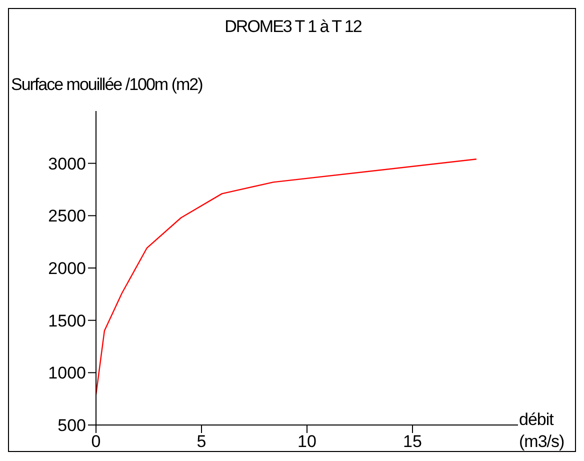 The height and width of the screenshot is (461, 584). What do you see at coordinates (541, 431) in the screenshot?
I see `x-axis-title: débit (m3/s)` at bounding box center [541, 431].